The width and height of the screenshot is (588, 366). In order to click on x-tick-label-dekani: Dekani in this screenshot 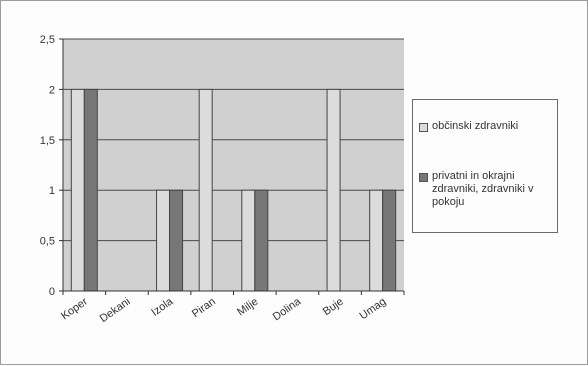, I will do `click(115, 310)`.